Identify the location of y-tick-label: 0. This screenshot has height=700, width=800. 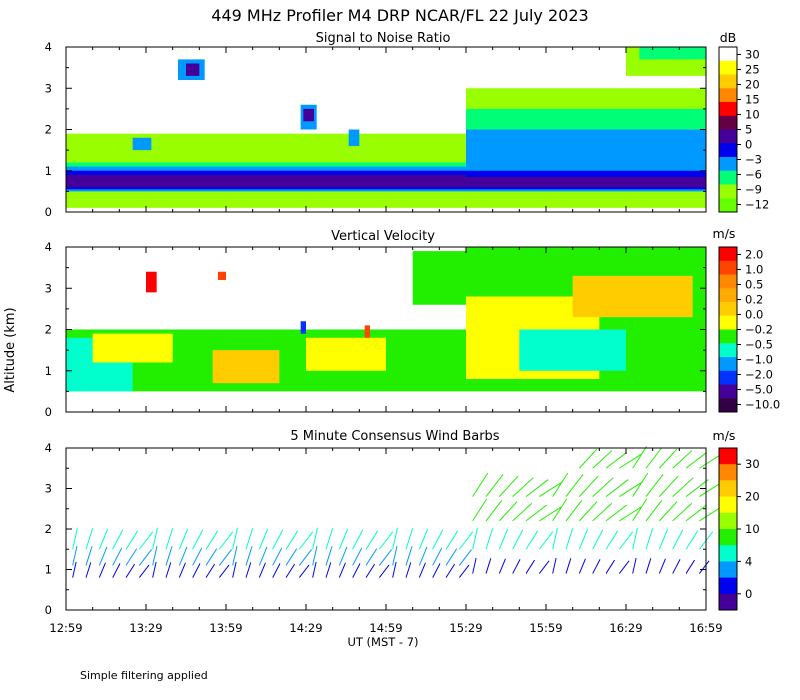
(48, 610).